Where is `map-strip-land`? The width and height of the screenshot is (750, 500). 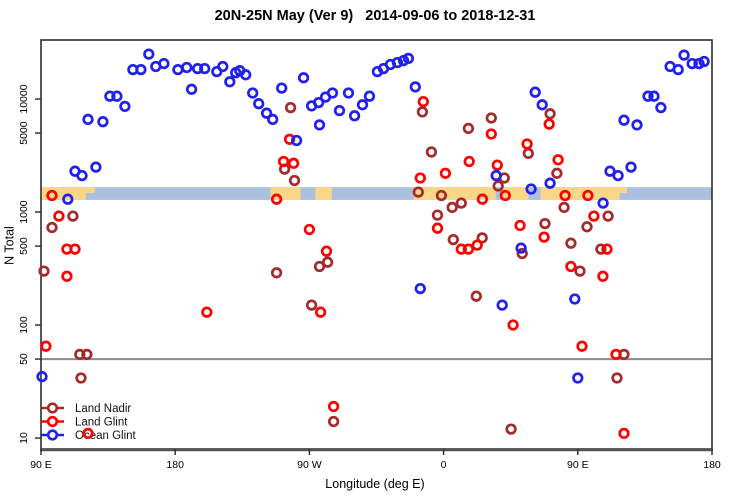
map-strip-land is located at coordinates (454, 193).